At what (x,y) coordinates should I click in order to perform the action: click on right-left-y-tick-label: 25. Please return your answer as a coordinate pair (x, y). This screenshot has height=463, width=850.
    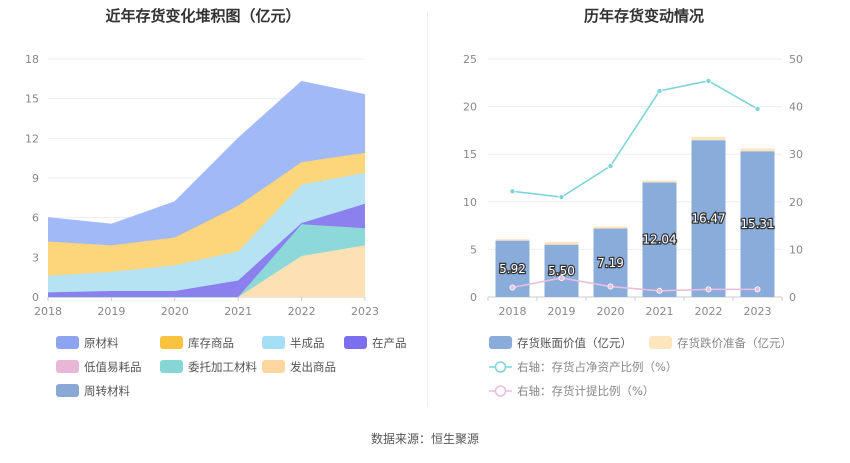
    Looking at the image, I should click on (470, 59).